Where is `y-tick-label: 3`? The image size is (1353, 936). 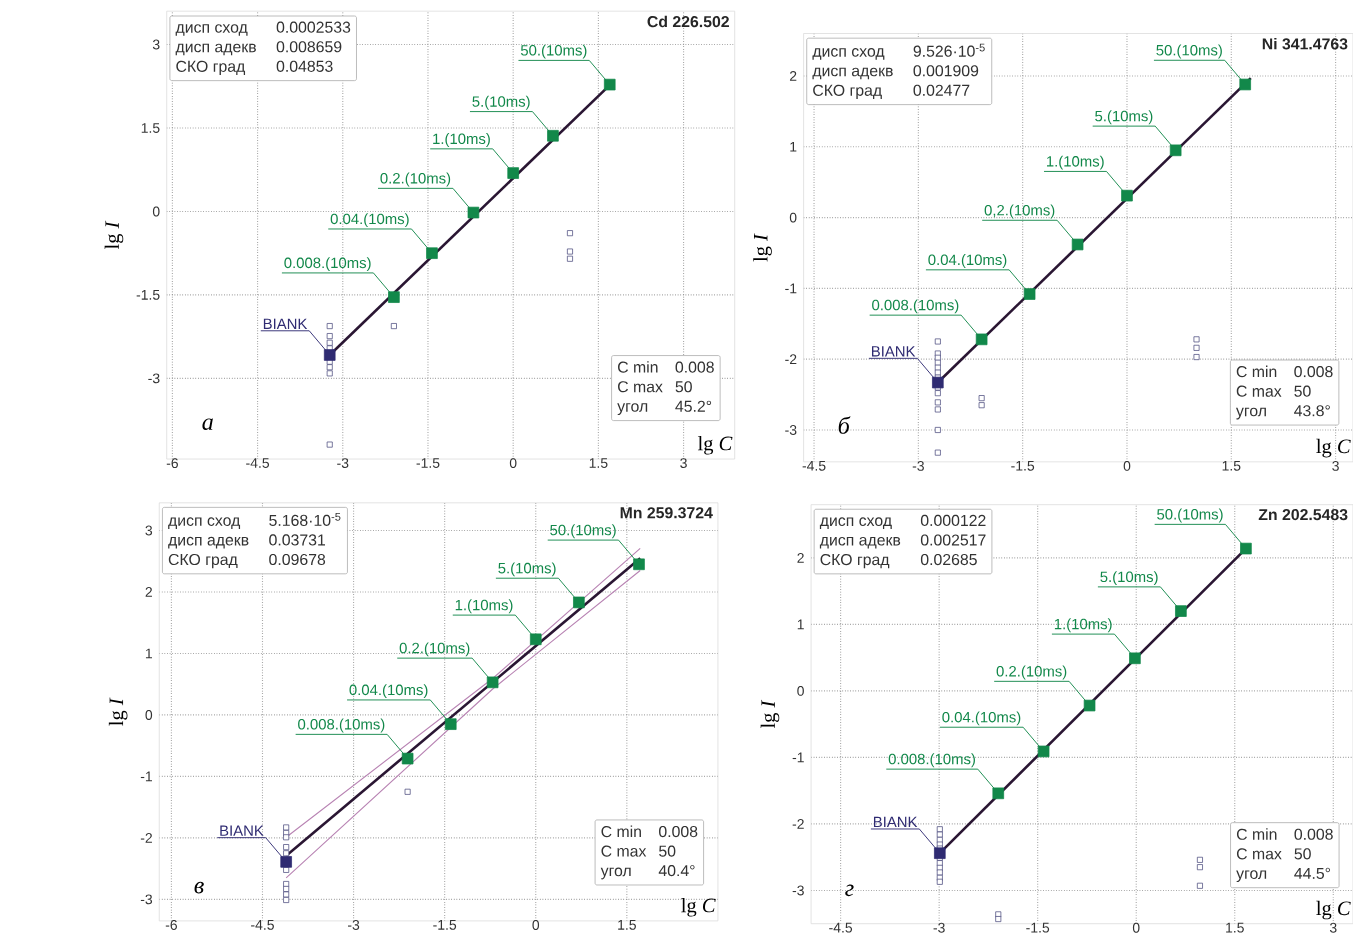 y-tick-label: 3 is located at coordinates (156, 44).